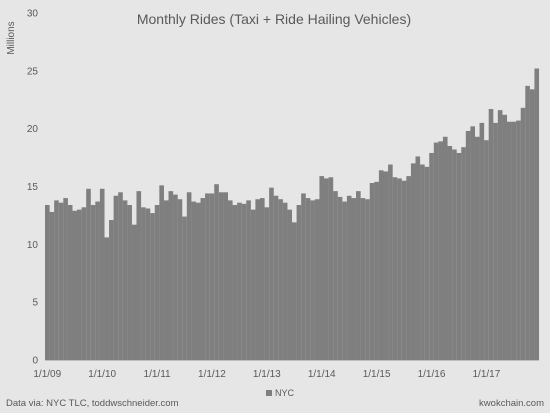 The height and width of the screenshot is (413, 550). I want to click on legend: NYC, so click(280, 393).